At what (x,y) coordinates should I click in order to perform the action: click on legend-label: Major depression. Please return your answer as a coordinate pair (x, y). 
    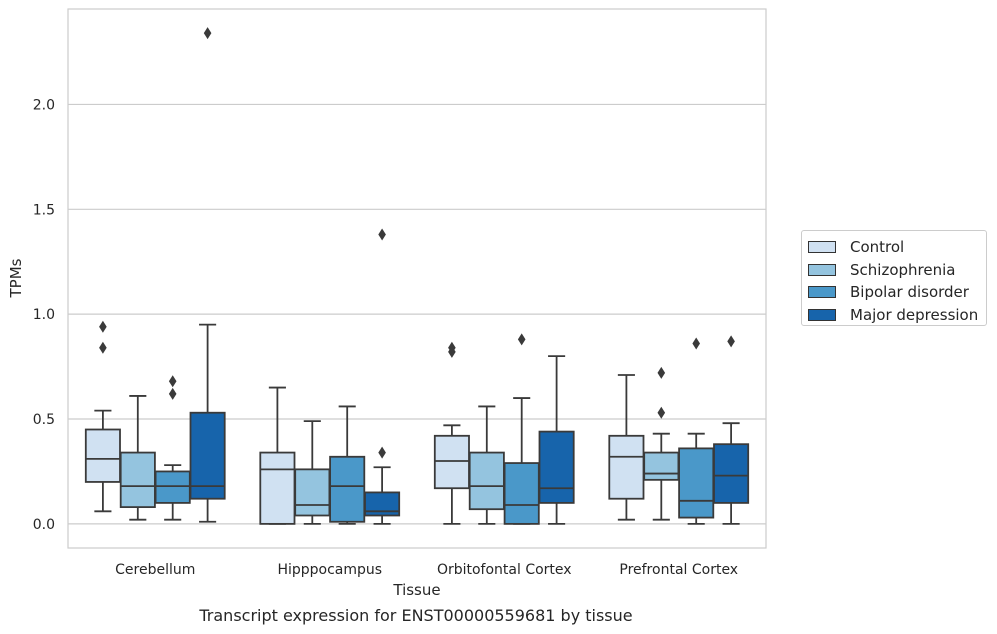
    Looking at the image, I should click on (914, 314).